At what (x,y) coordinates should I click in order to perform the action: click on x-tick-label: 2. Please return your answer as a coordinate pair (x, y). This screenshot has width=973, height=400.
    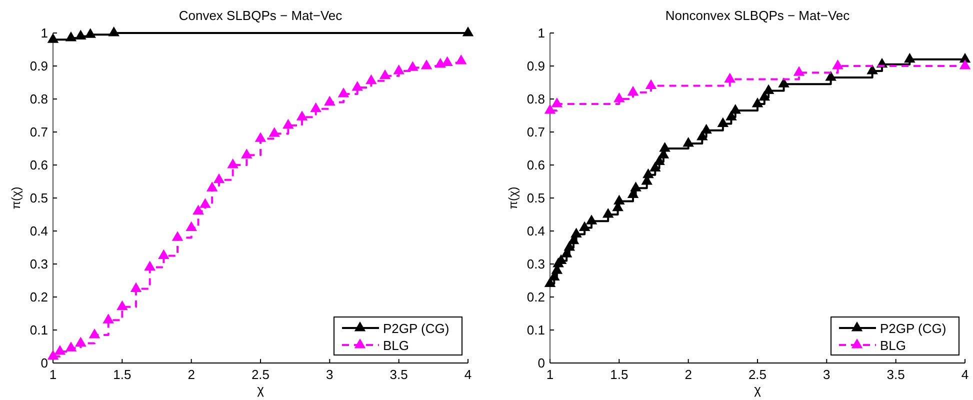
    Looking at the image, I should click on (688, 374).